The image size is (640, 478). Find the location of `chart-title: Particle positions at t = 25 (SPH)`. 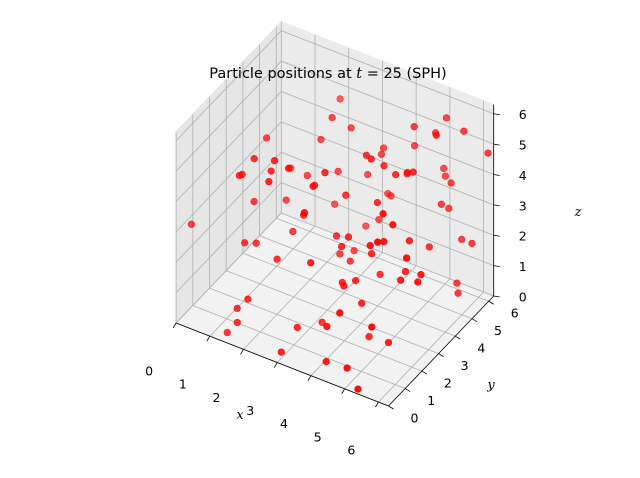

chart-title: Particle positions at t = 25 (SPH) is located at coordinates (327, 74).